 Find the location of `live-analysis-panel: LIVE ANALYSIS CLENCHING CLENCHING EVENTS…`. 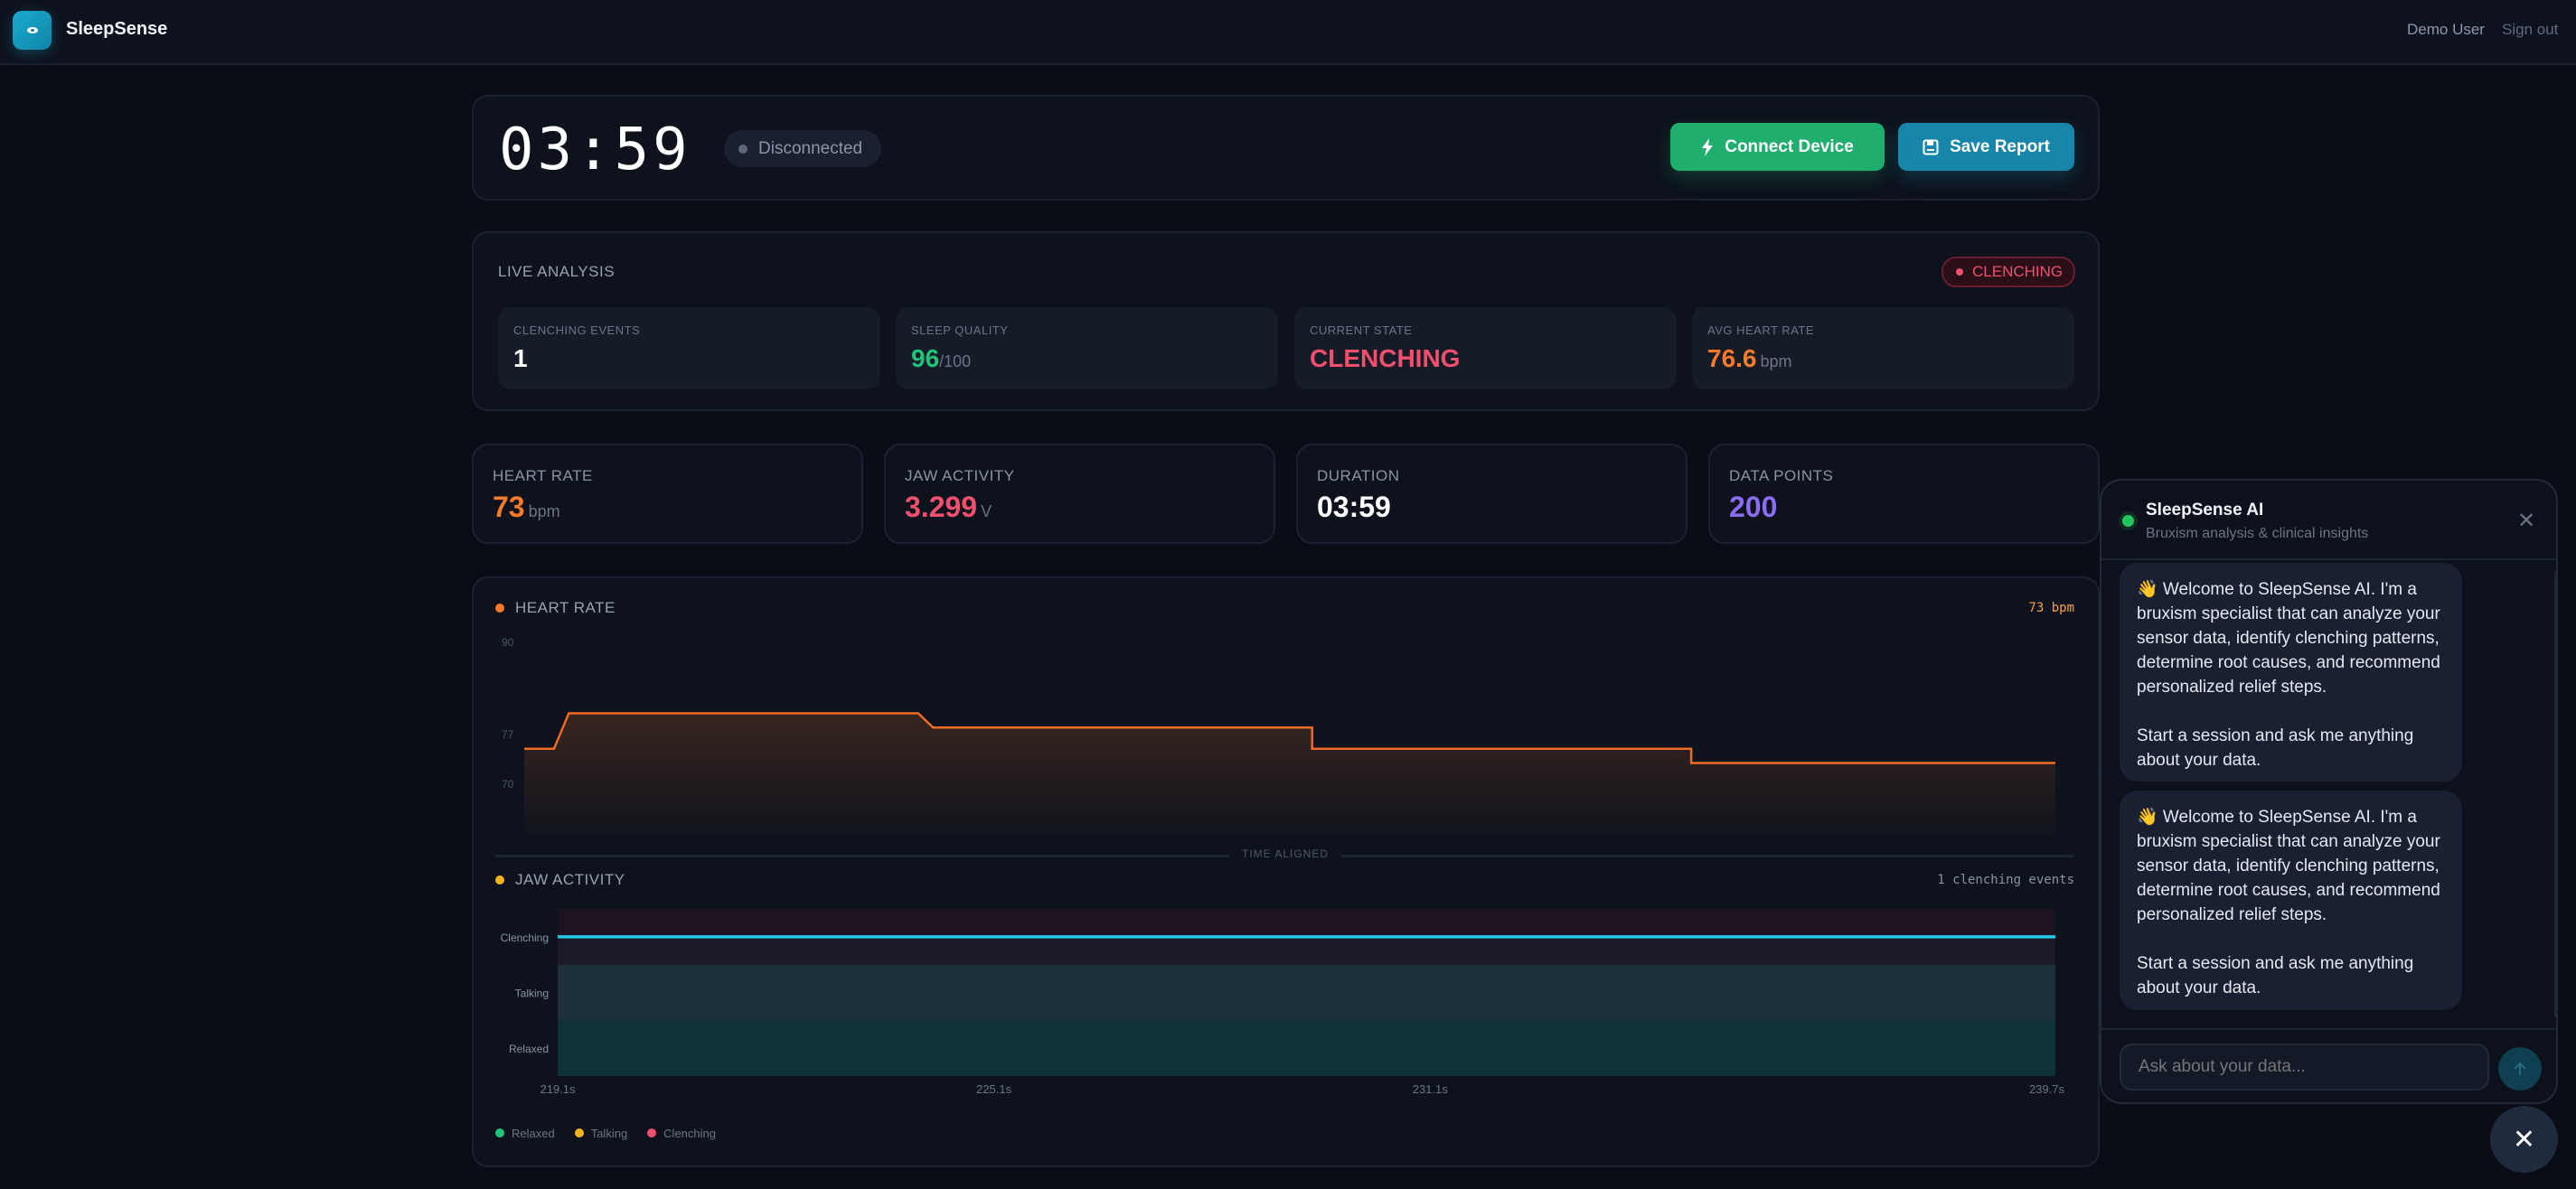

live-analysis-panel: LIVE ANALYSIS CLENCHING CLENCHING EVENTS… is located at coordinates (1286, 321).